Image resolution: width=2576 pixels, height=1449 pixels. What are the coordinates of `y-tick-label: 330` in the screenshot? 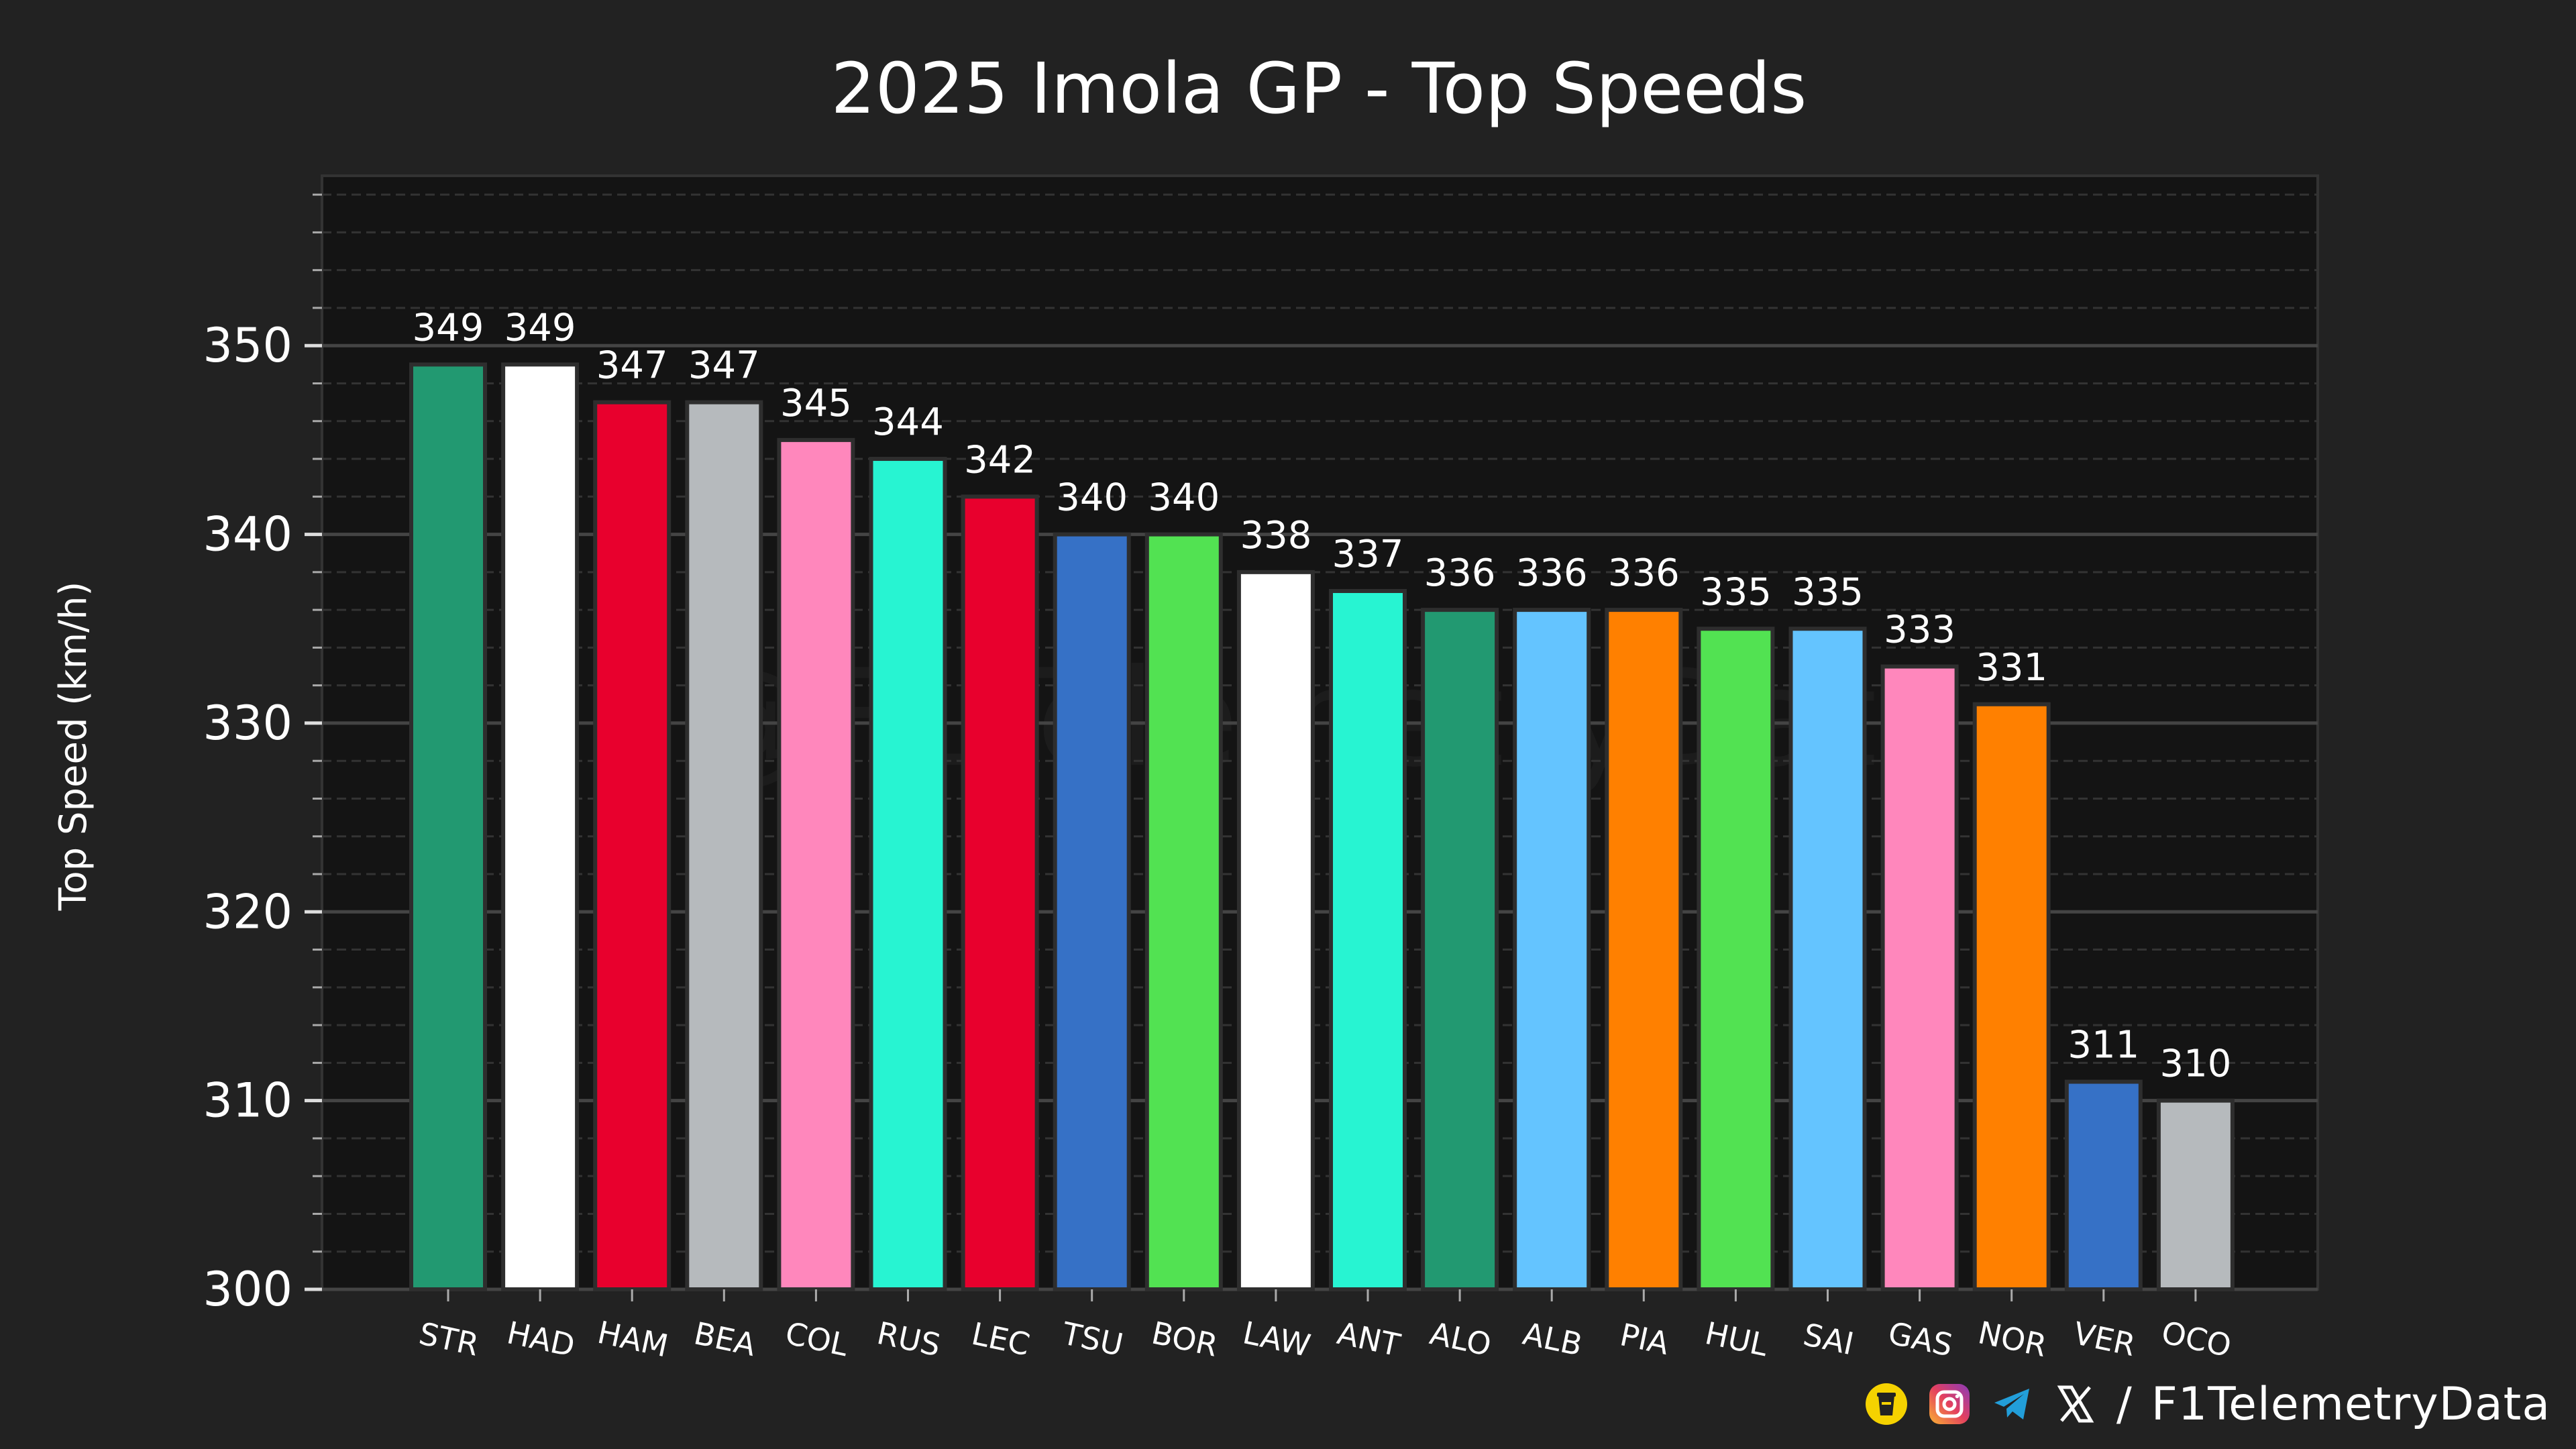 It's located at (247, 723).